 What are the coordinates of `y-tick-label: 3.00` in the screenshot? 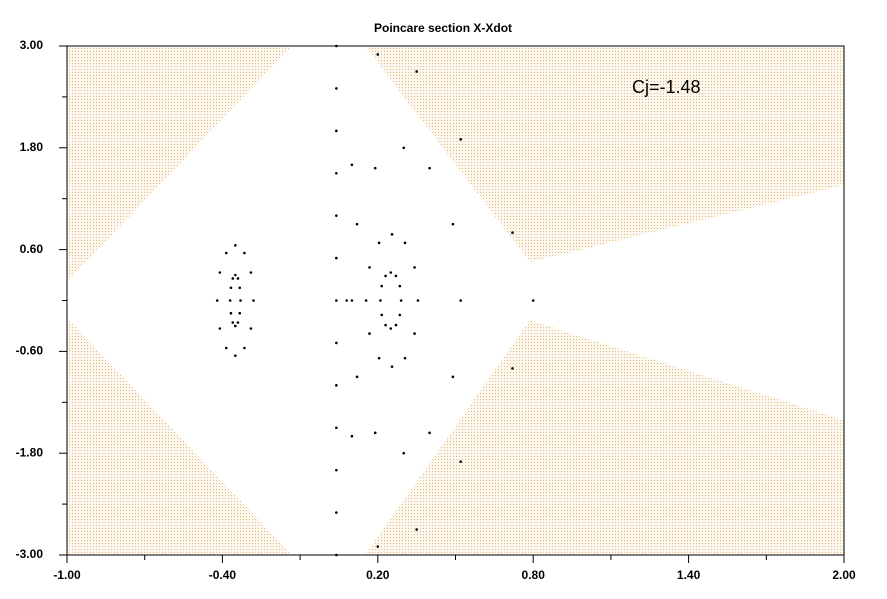 It's located at (32, 45).